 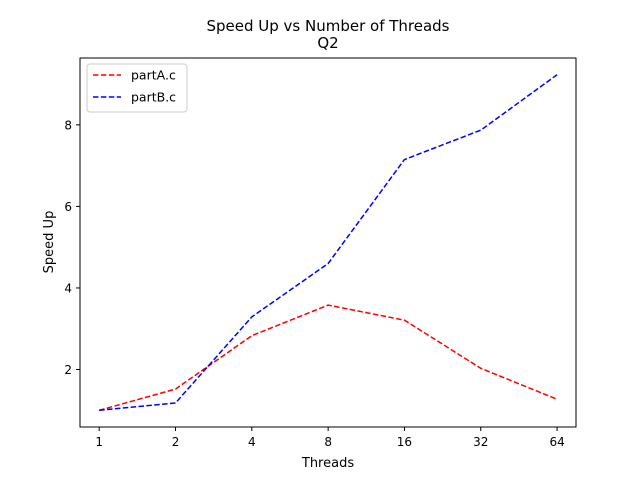 I want to click on x-tick-label: 1, so click(x=99, y=442).